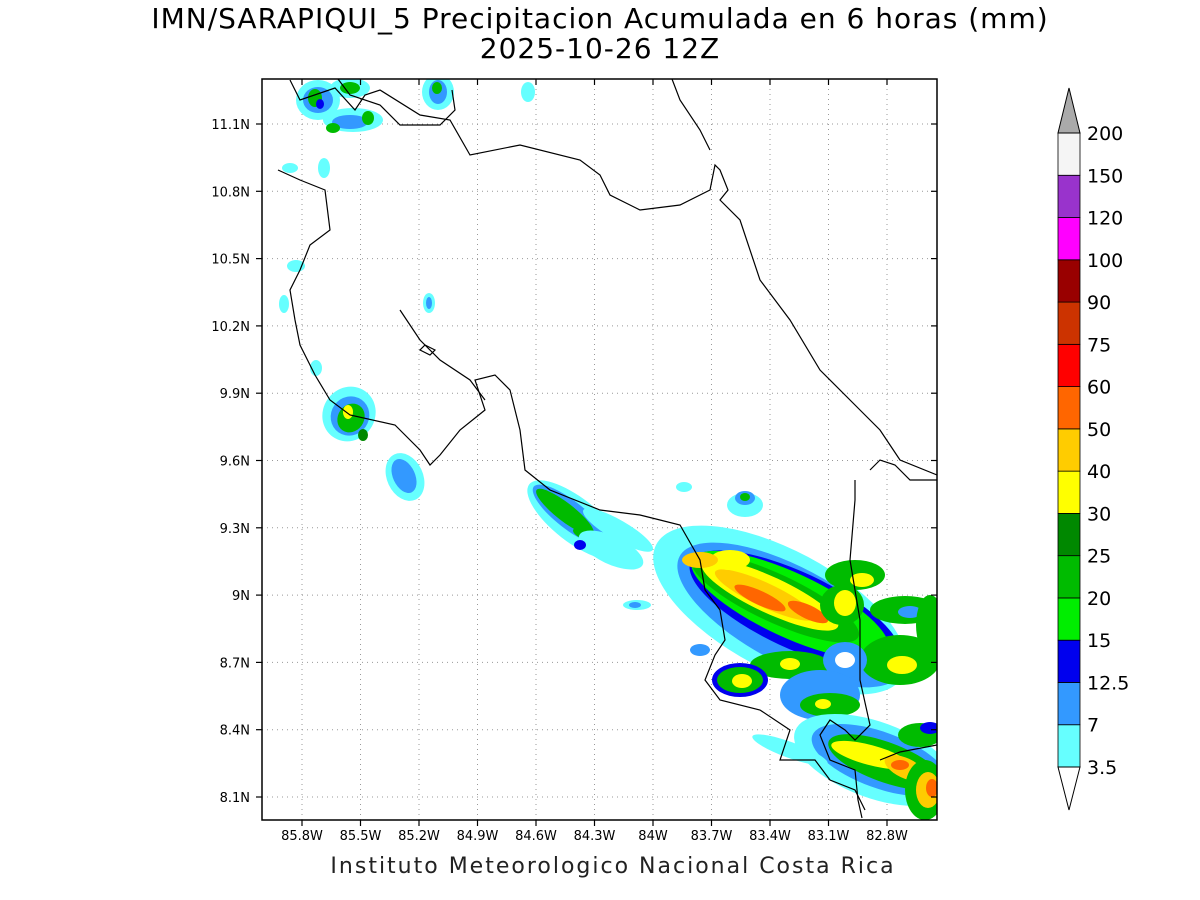 This screenshot has height=900, width=1200. I want to click on y-tick-label: 10.5N, so click(230, 260).